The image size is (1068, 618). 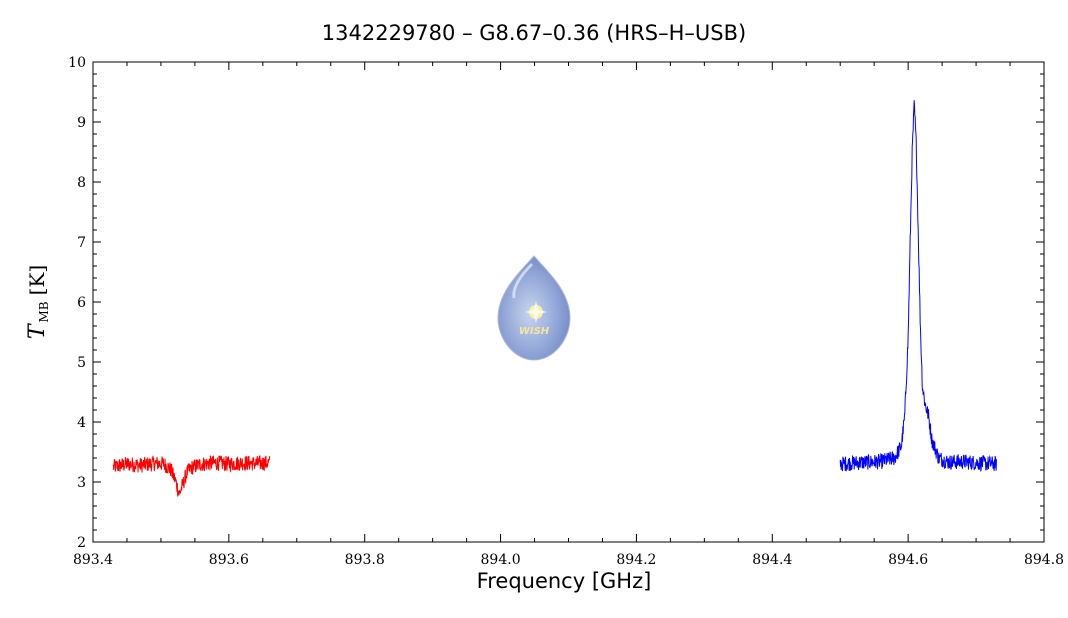 I want to click on x-axis-label: Frequency [GHz], so click(x=564, y=581).